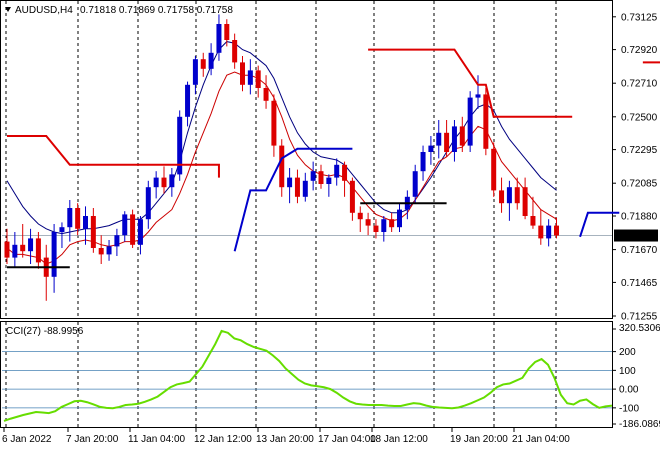 The image size is (660, 450). What do you see at coordinates (45, 331) in the screenshot?
I see `cci-title: CCI(27) -88.9956` at bounding box center [45, 331].